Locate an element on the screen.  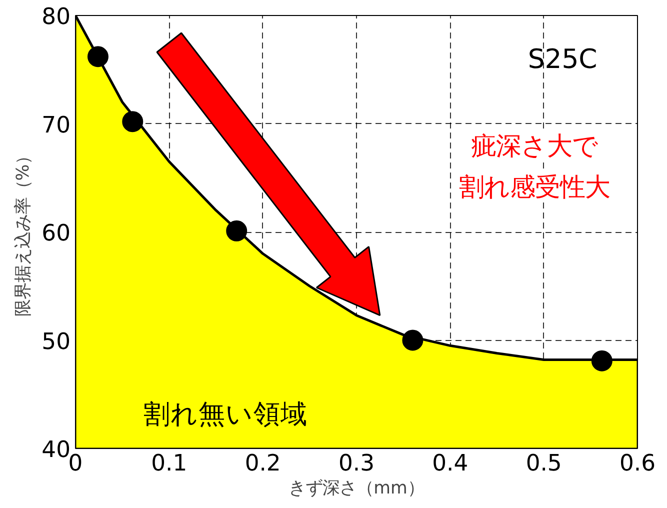
x-tick-label: 0 is located at coordinates (75, 463).